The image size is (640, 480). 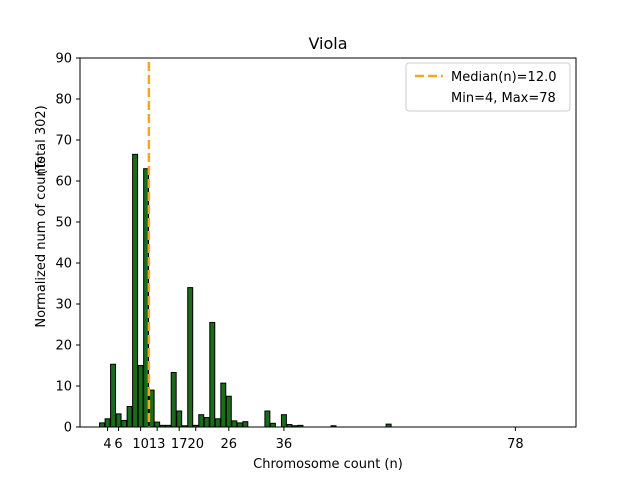 I want to click on y-tick-label: 20, so click(x=63, y=346).